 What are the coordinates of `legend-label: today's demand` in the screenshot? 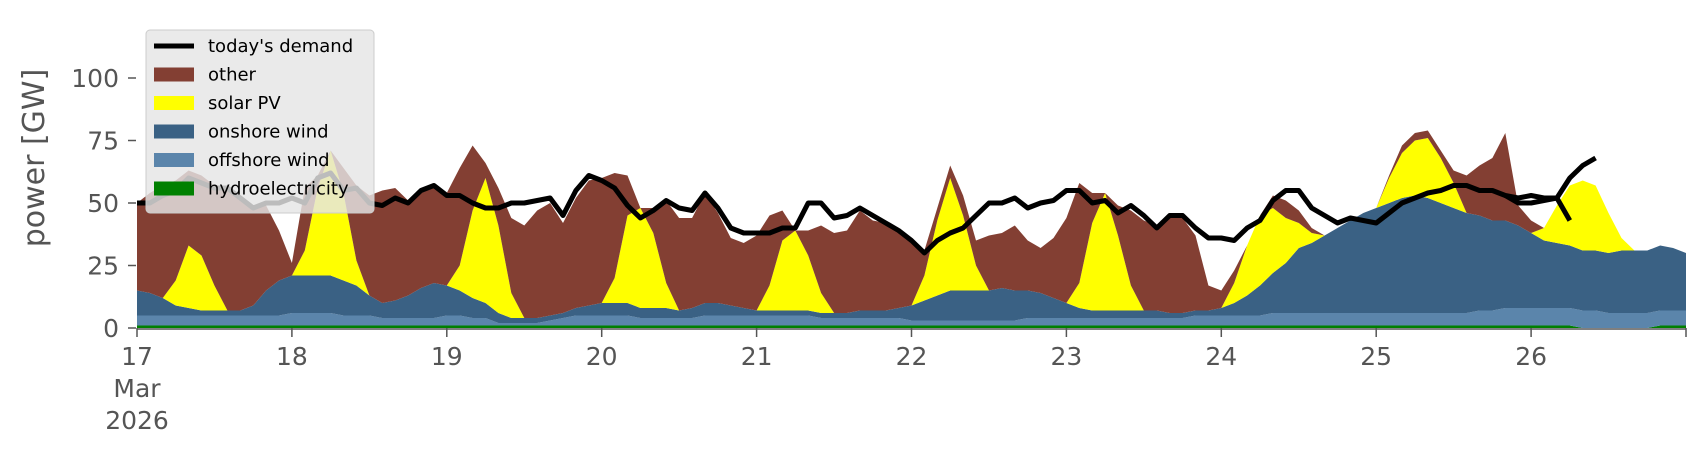 It's located at (280, 46).